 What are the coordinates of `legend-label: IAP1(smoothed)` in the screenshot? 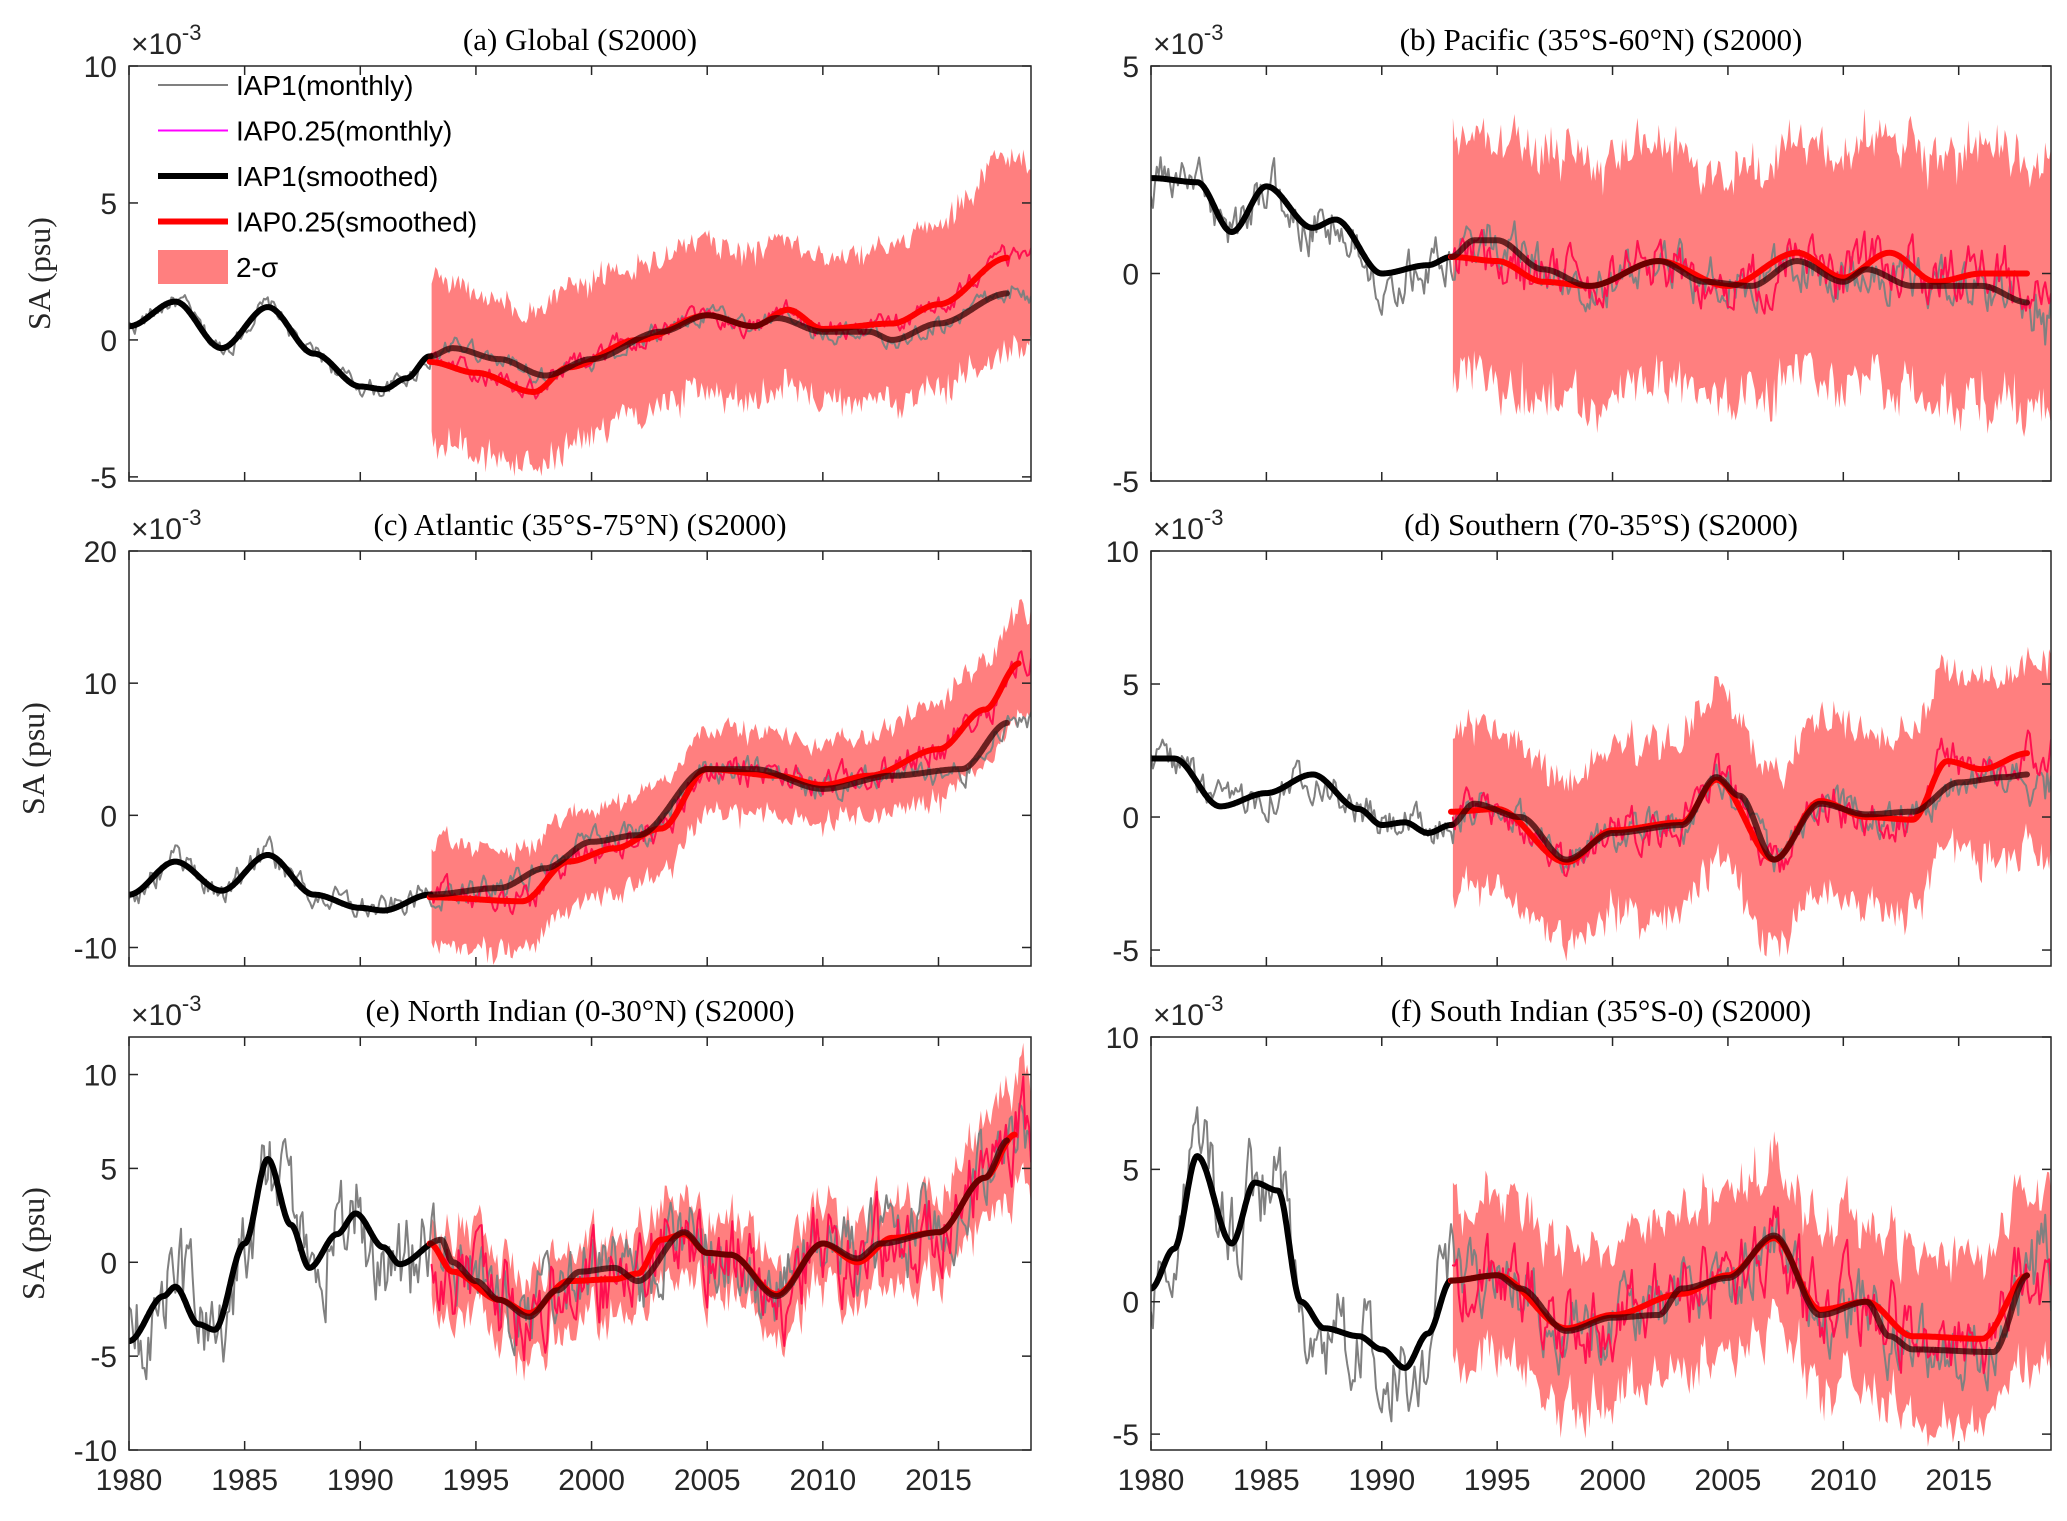 It's located at (337, 176).